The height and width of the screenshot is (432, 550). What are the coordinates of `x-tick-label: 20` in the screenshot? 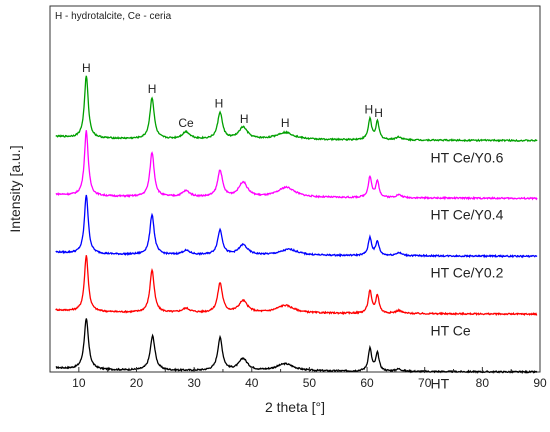 It's located at (137, 383).